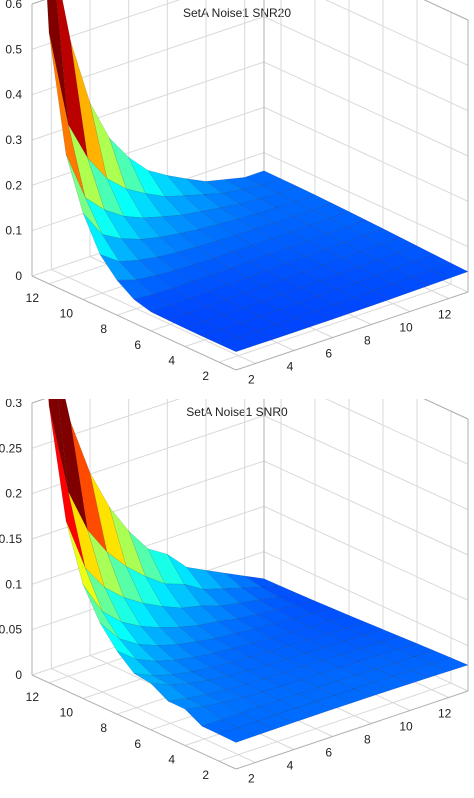 This screenshot has height=798, width=474. I want to click on z-tick-label: 0.15, so click(11, 539).